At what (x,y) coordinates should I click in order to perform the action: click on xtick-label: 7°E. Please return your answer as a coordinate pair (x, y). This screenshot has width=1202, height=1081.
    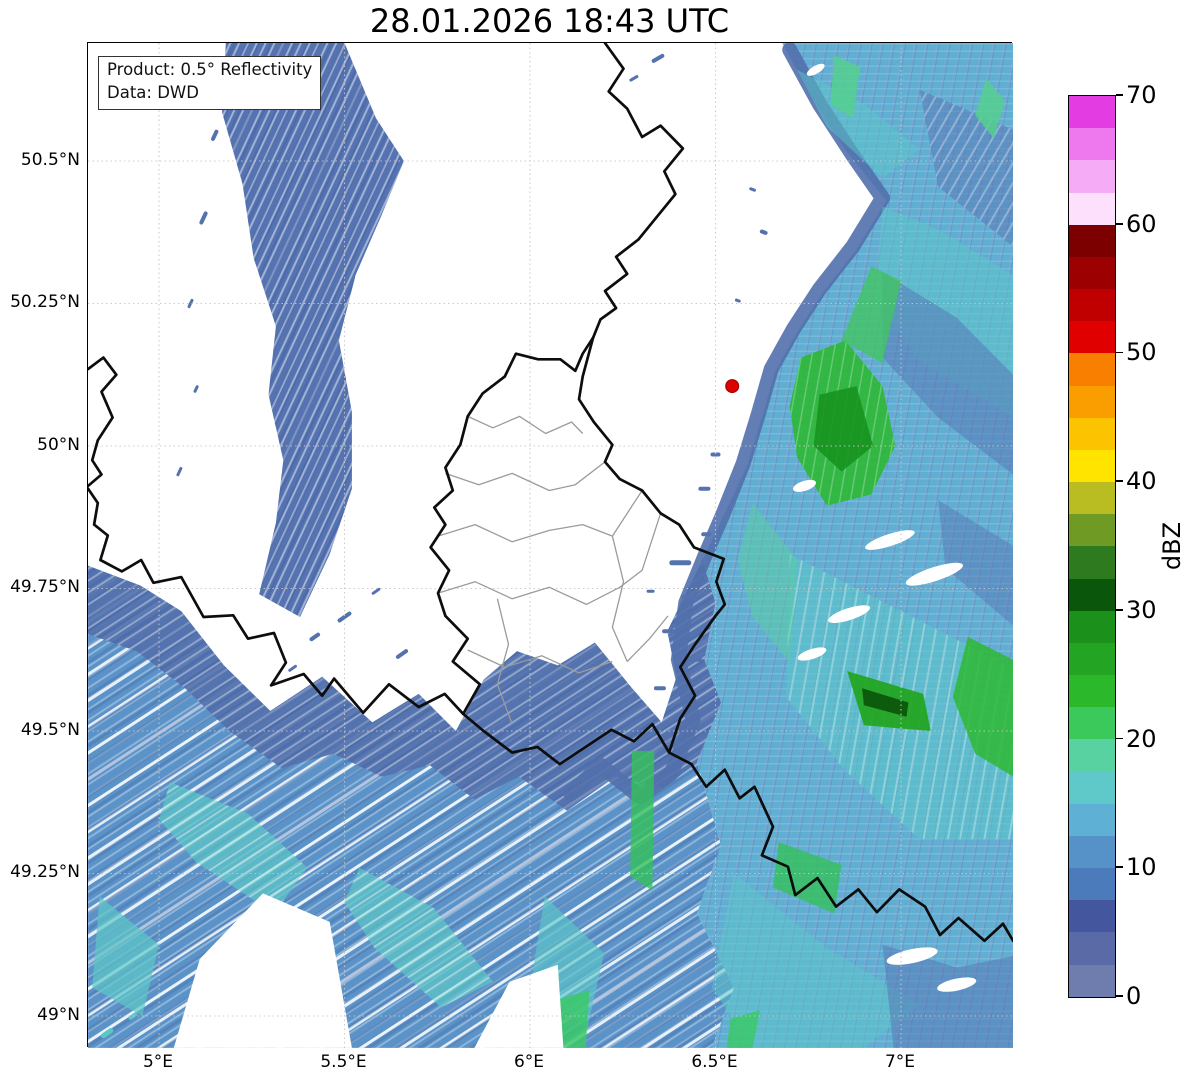
    Looking at the image, I should click on (900, 1062).